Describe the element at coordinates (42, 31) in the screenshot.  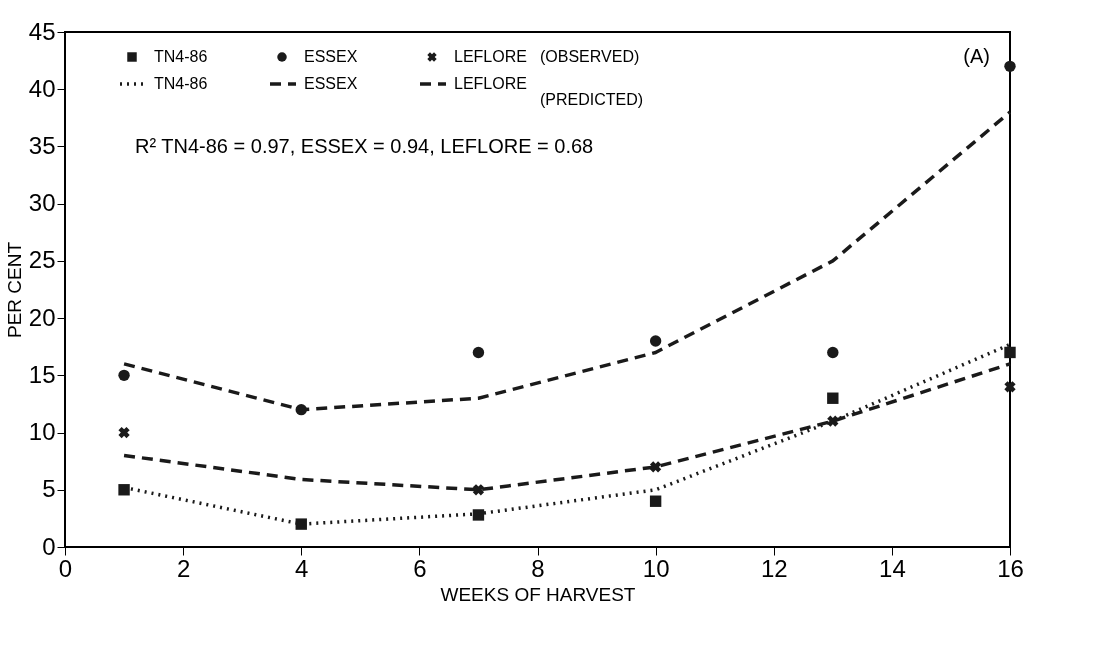
I see `y-tick-label: 45` at that location.